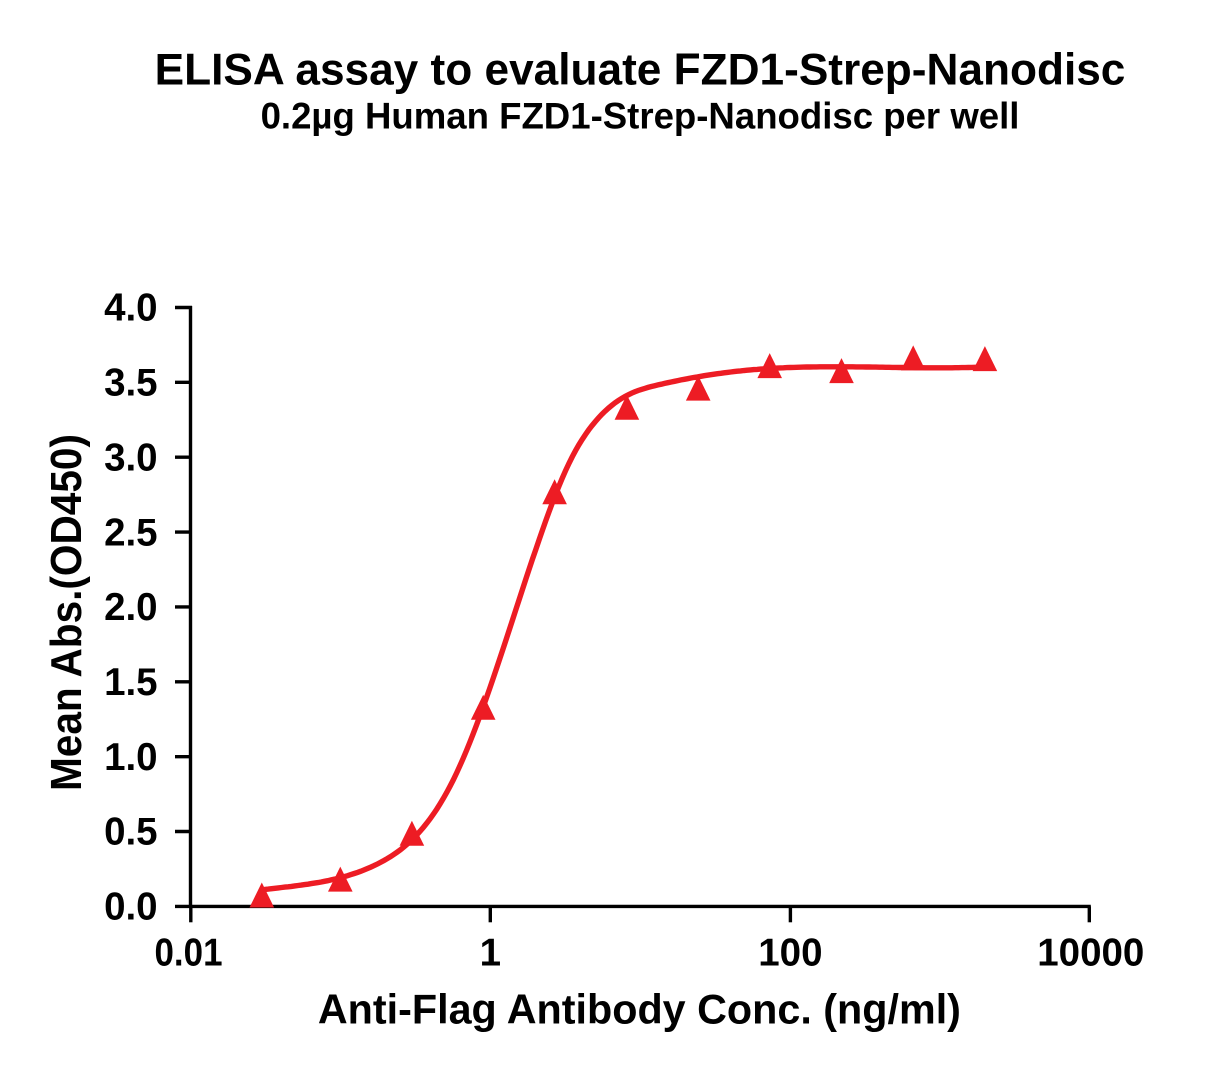  What do you see at coordinates (131, 532) in the screenshot?
I see `svg-text: 2.5` at bounding box center [131, 532].